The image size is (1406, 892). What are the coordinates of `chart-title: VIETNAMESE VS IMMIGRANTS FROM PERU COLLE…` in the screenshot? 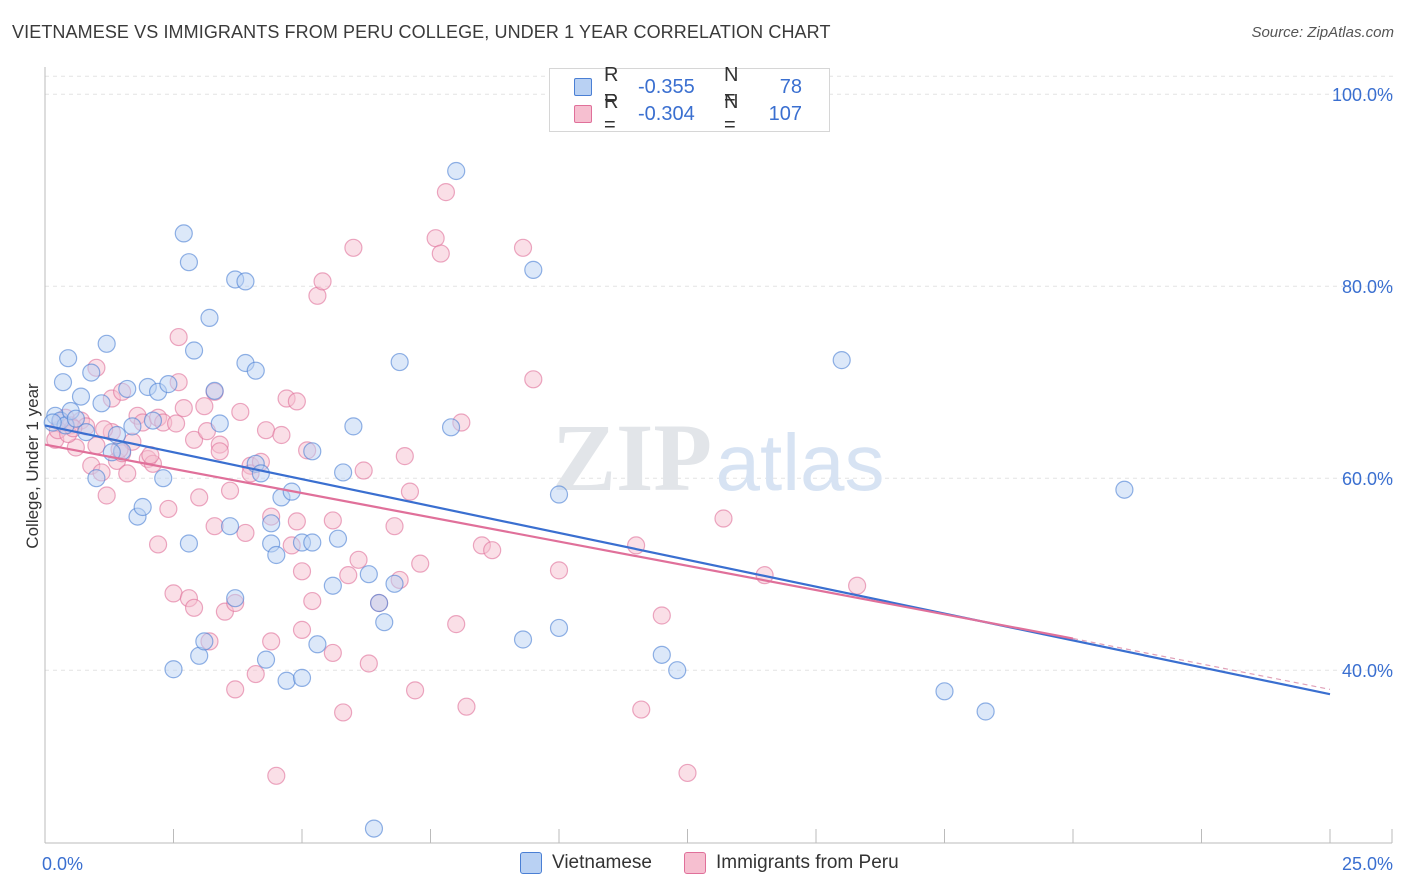 It's located at (421, 32).